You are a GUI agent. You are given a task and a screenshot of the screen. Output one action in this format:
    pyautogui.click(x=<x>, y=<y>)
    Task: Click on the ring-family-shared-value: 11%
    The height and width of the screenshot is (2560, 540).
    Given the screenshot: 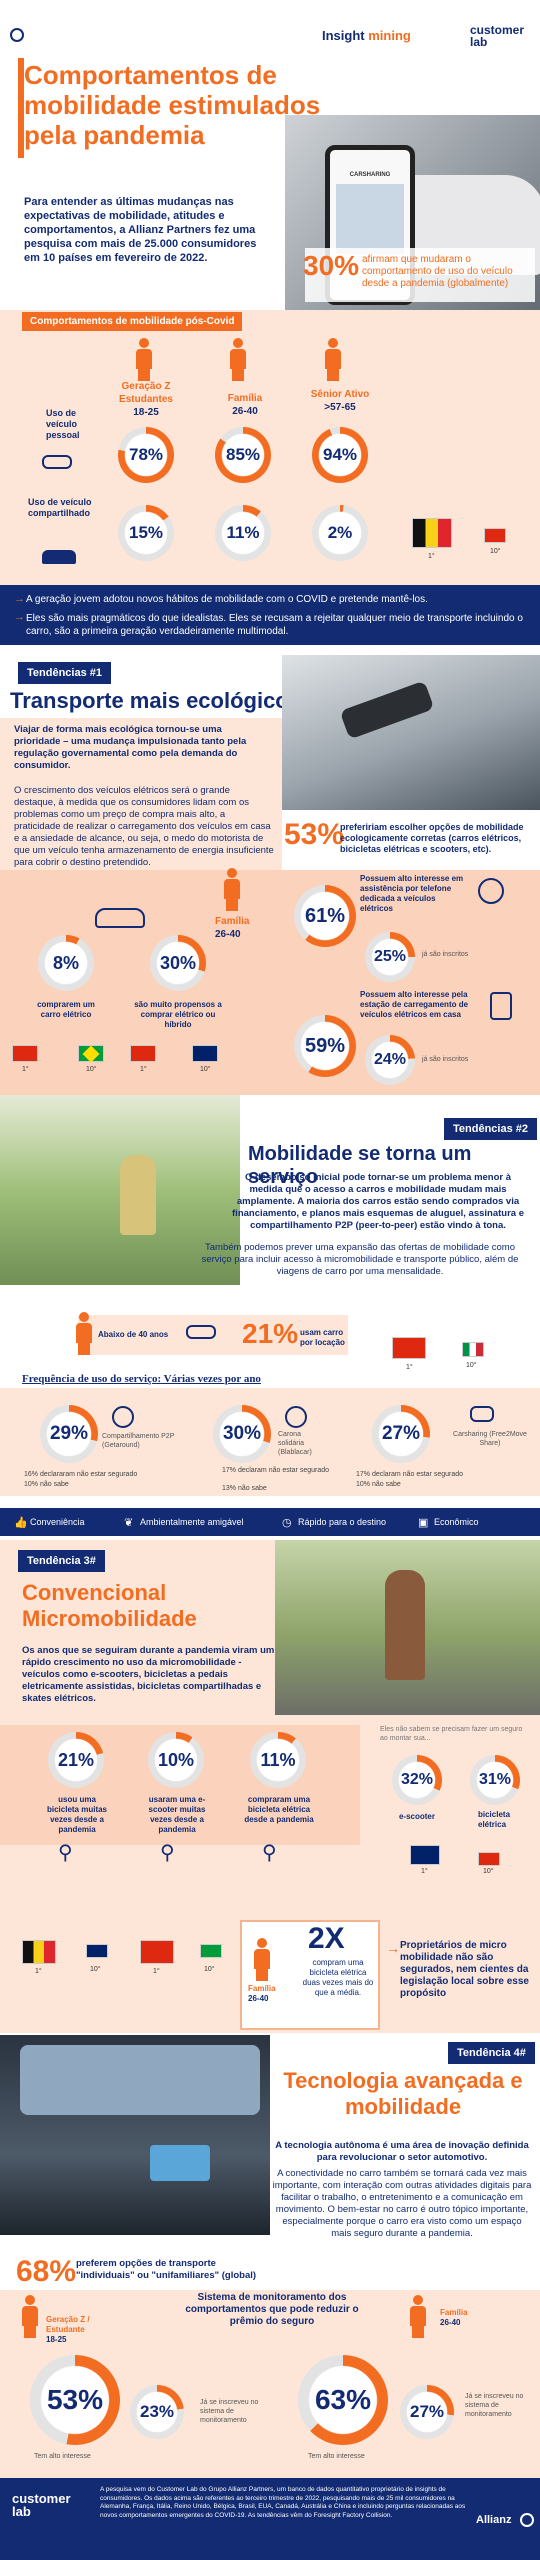 What is the action you would take?
    pyautogui.click(x=243, y=532)
    